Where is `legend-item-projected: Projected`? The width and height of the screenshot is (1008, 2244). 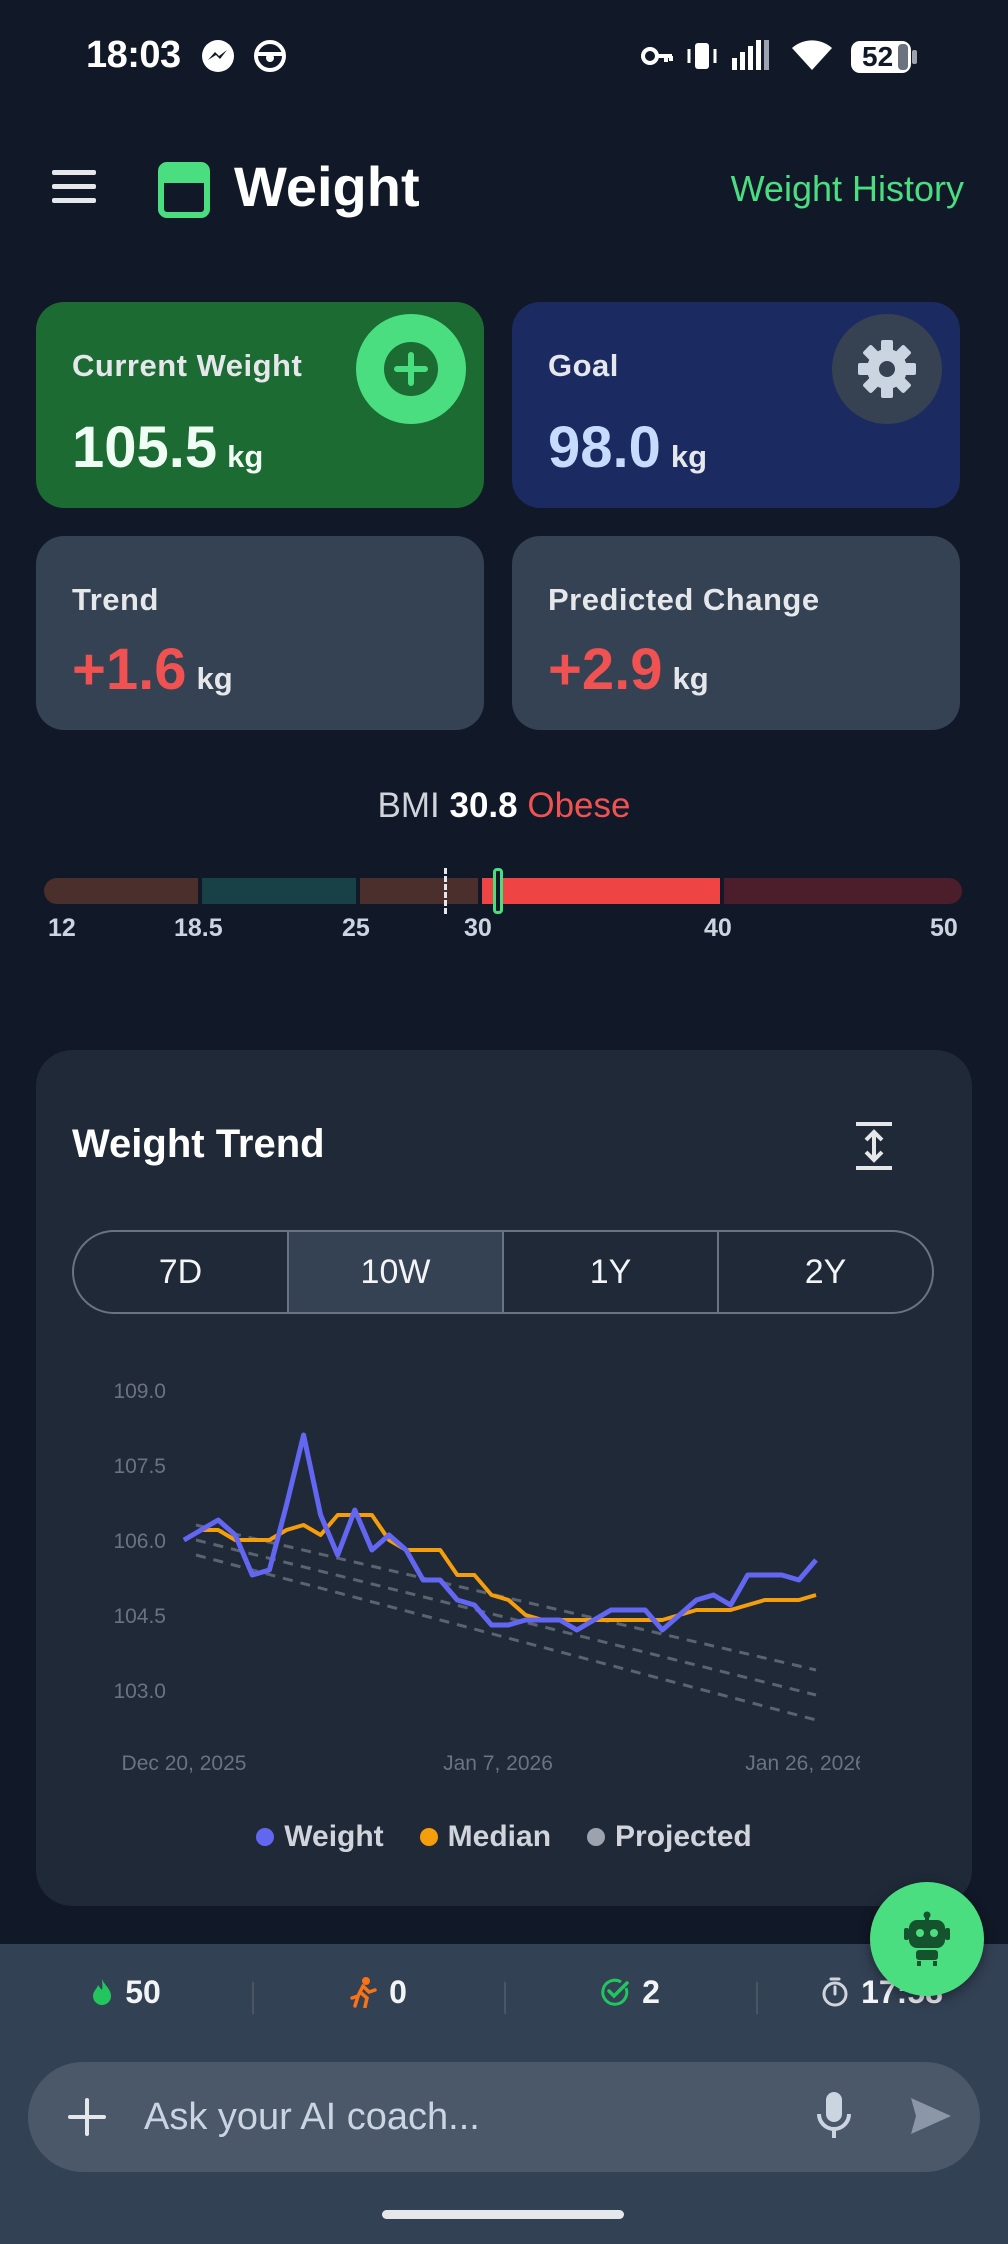
legend-item-projected: Projected is located at coordinates (669, 1837).